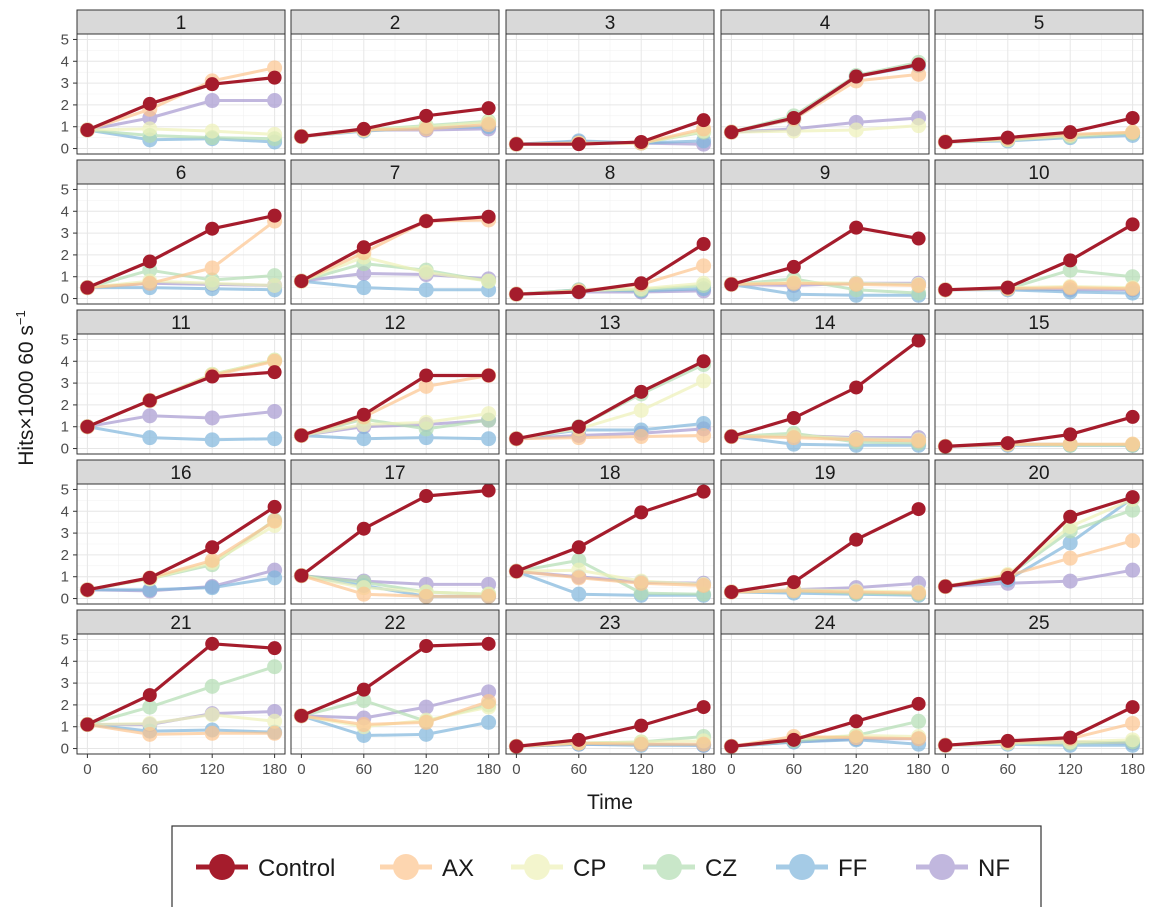 The height and width of the screenshot is (907, 1153). Describe the element at coordinates (802, 867) in the screenshot. I see `legend-key-point` at that location.